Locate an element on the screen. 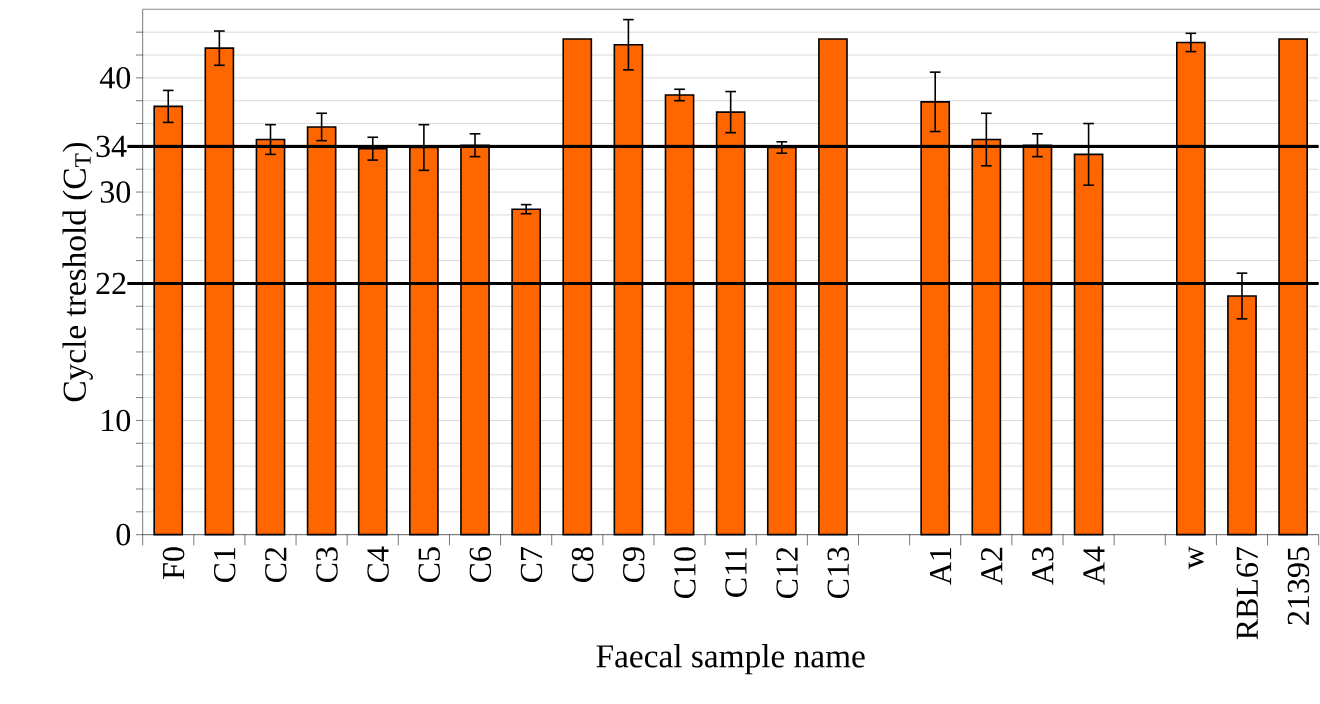 The width and height of the screenshot is (1320, 704). x-tick-label: C9 is located at coordinates (634, 565).